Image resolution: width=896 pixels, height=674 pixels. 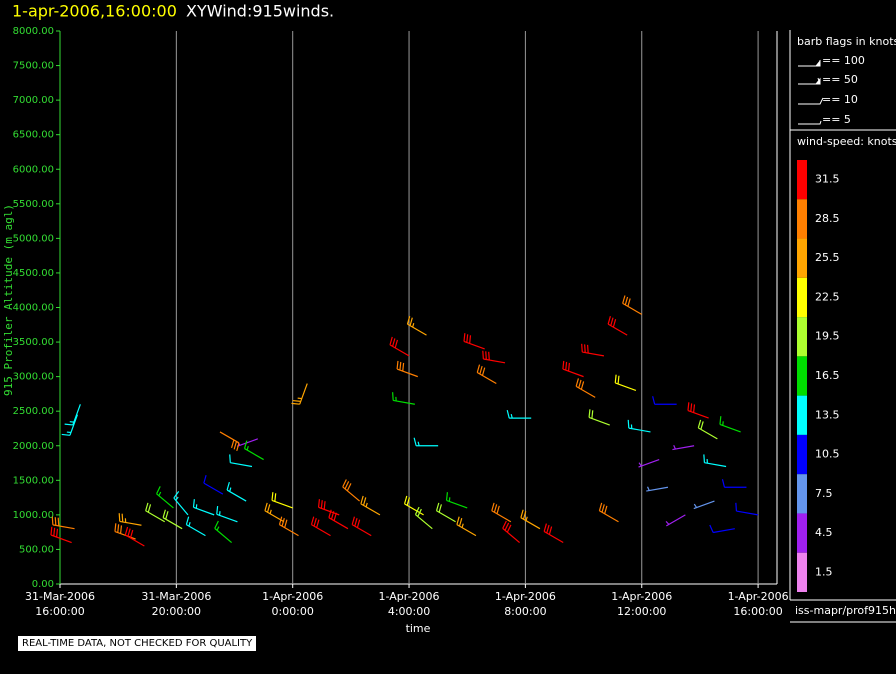 I want to click on colorbar-label: 7.5, so click(x=824, y=493).